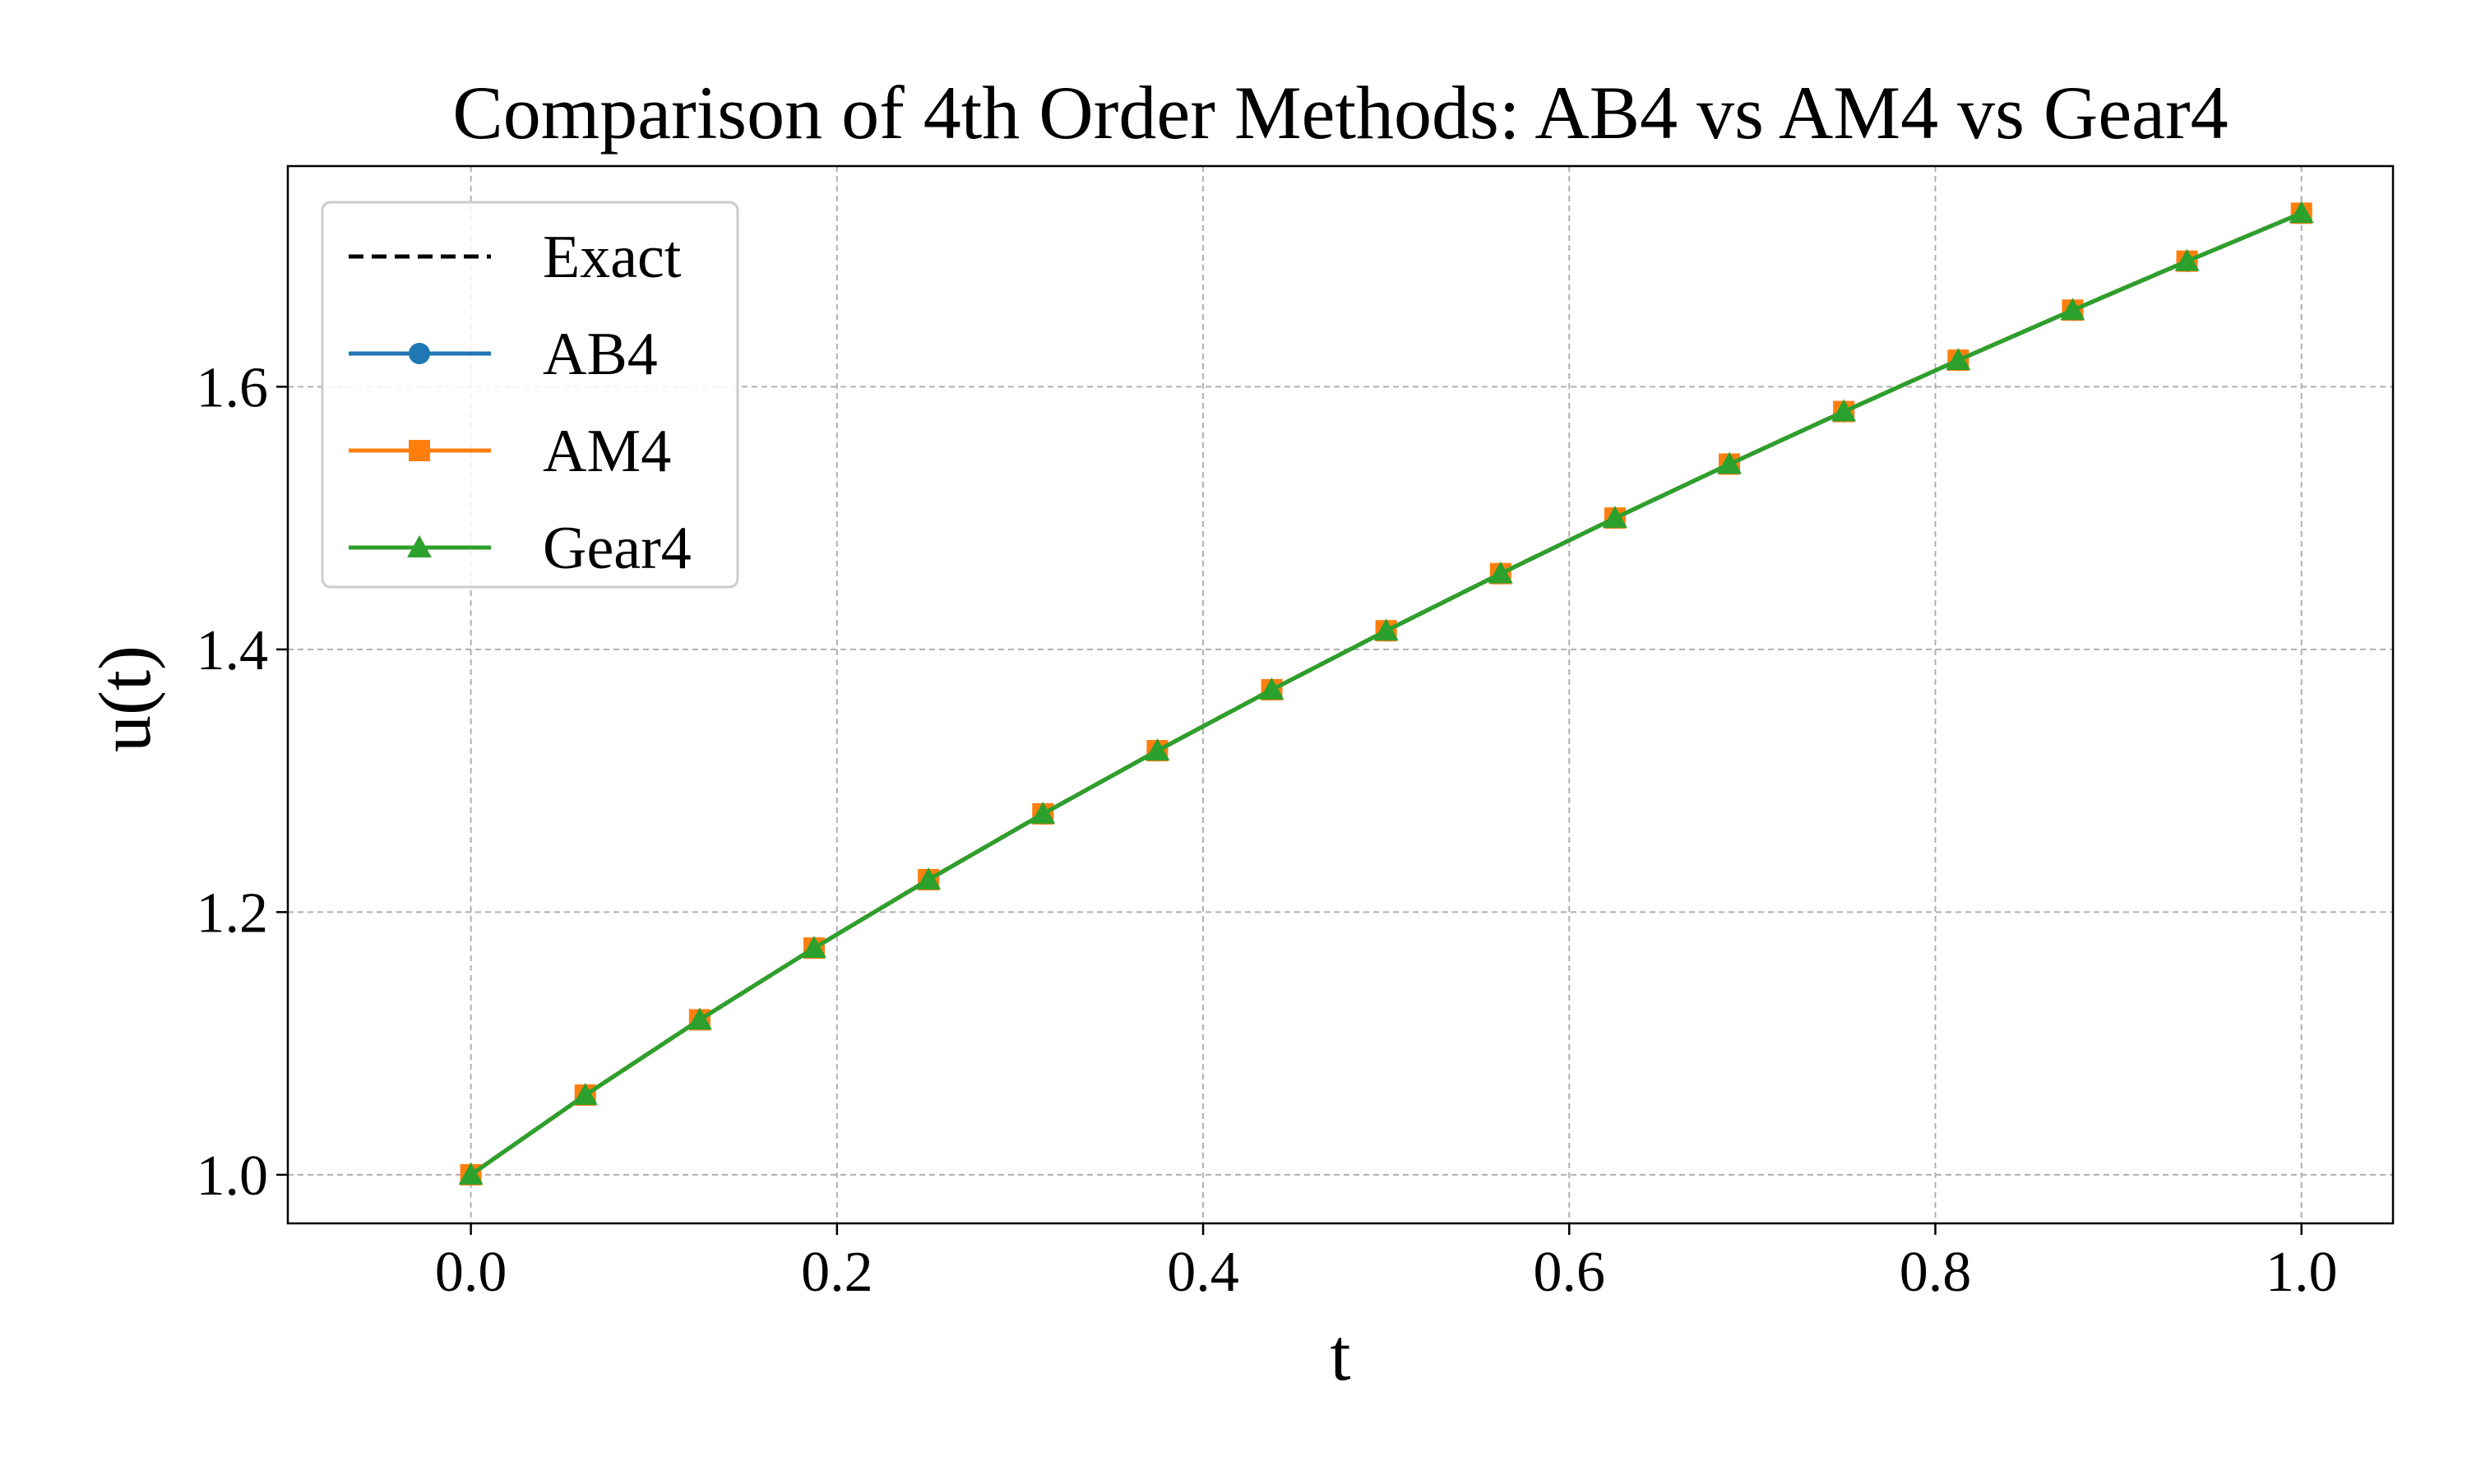 This screenshot has height=1484, width=2467. Describe the element at coordinates (837, 1272) in the screenshot. I see `x-tick-label: 0.2` at that location.